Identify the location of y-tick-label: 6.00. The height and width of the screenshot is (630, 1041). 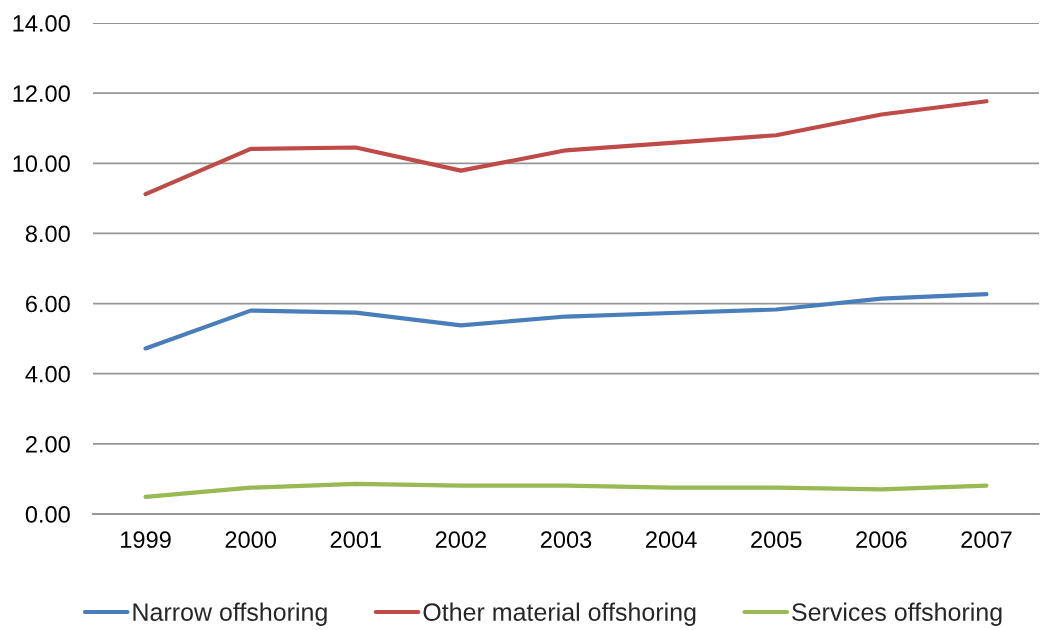
(48, 304).